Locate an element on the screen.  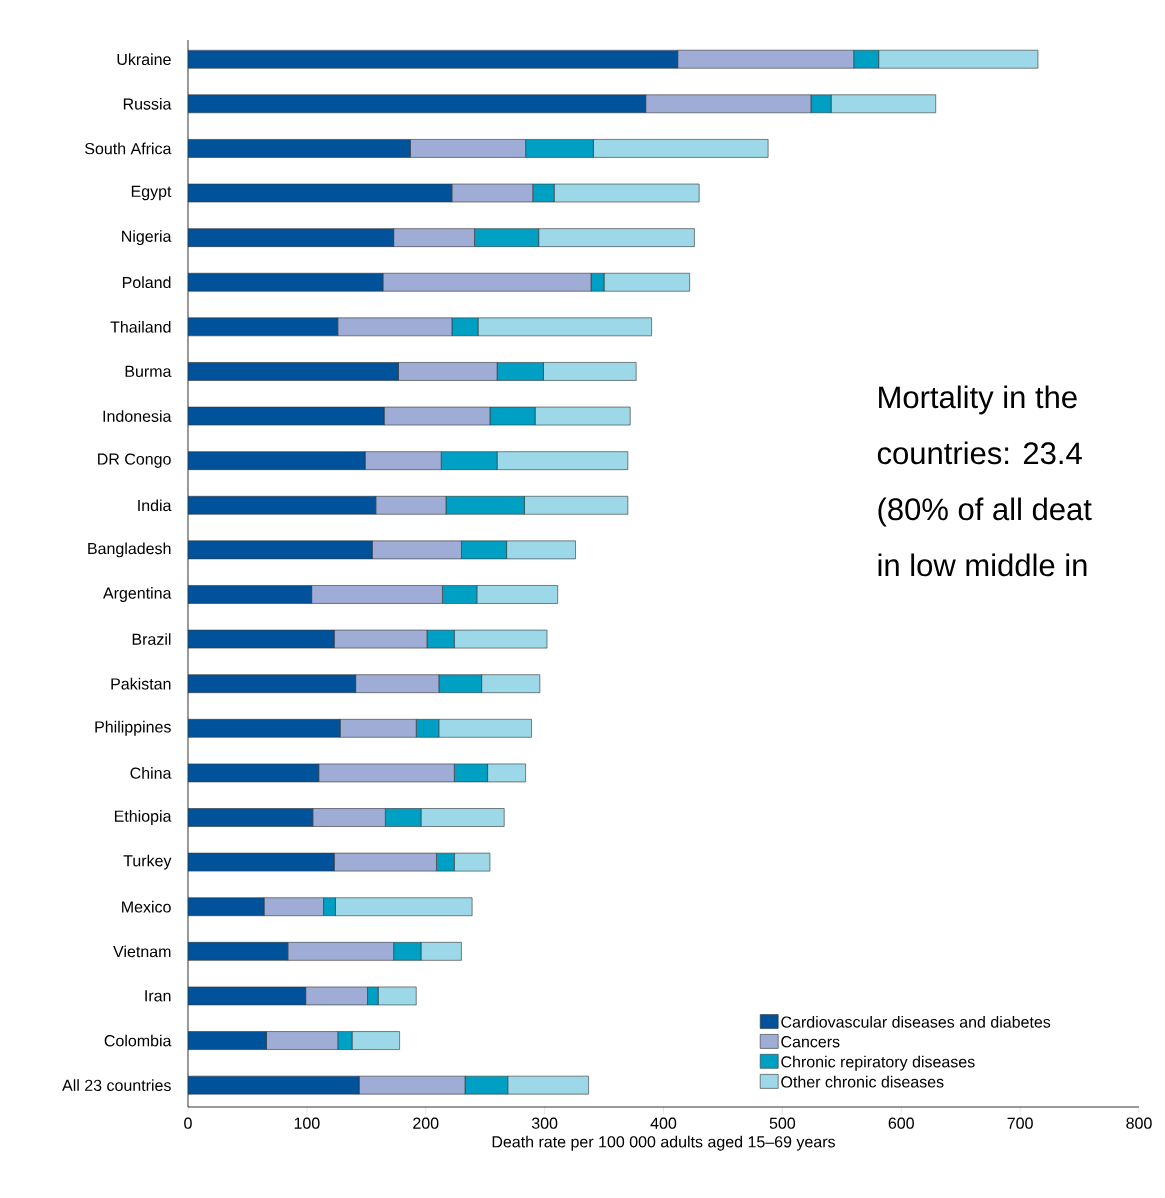
annotation: in low middle in is located at coordinates (982, 565).